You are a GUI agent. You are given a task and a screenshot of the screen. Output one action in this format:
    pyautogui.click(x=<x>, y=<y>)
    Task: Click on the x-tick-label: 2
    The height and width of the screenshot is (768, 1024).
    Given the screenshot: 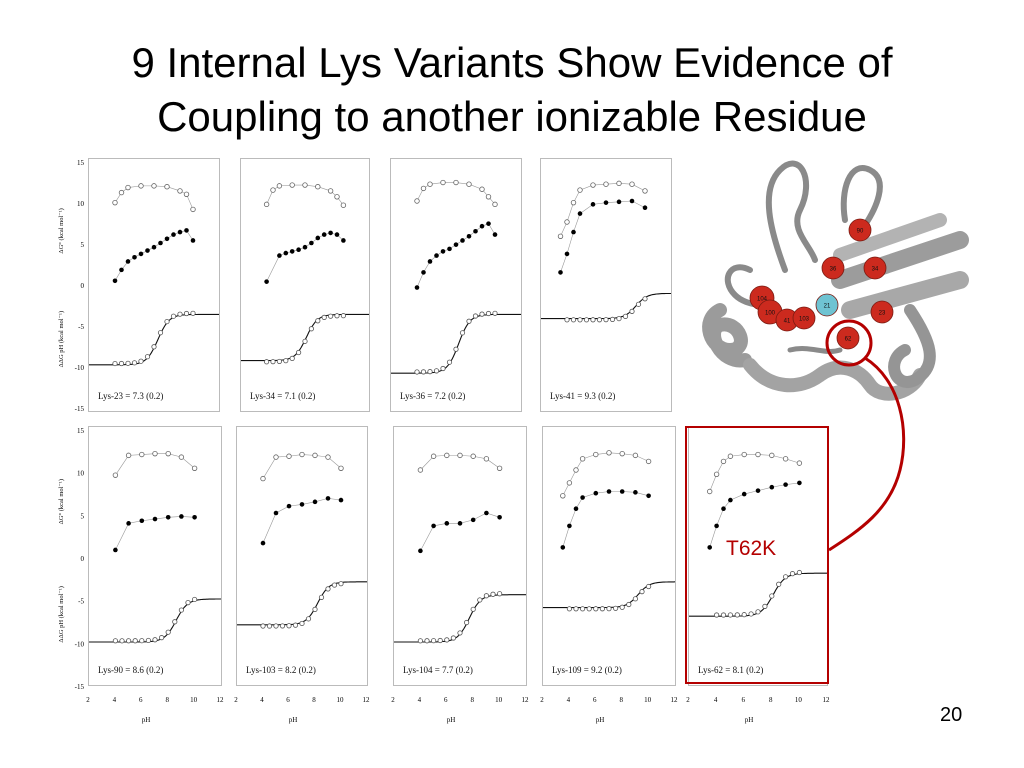 What is the action you would take?
    pyautogui.click(x=236, y=700)
    